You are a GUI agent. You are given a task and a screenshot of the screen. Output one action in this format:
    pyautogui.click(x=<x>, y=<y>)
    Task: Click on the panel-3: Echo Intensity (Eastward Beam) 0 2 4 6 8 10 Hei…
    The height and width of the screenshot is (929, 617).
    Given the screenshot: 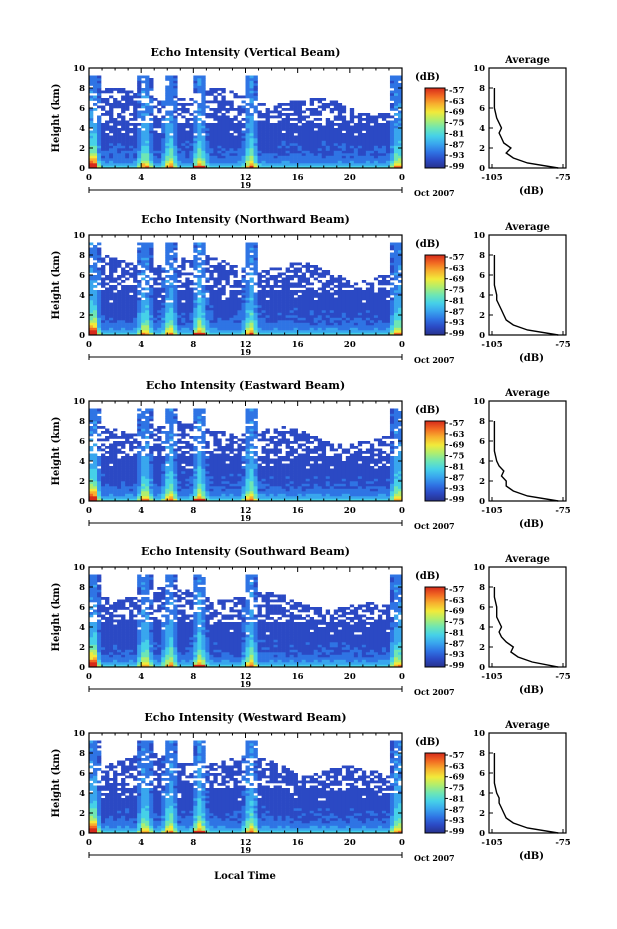 What is the action you would take?
    pyautogui.click(x=311, y=455)
    